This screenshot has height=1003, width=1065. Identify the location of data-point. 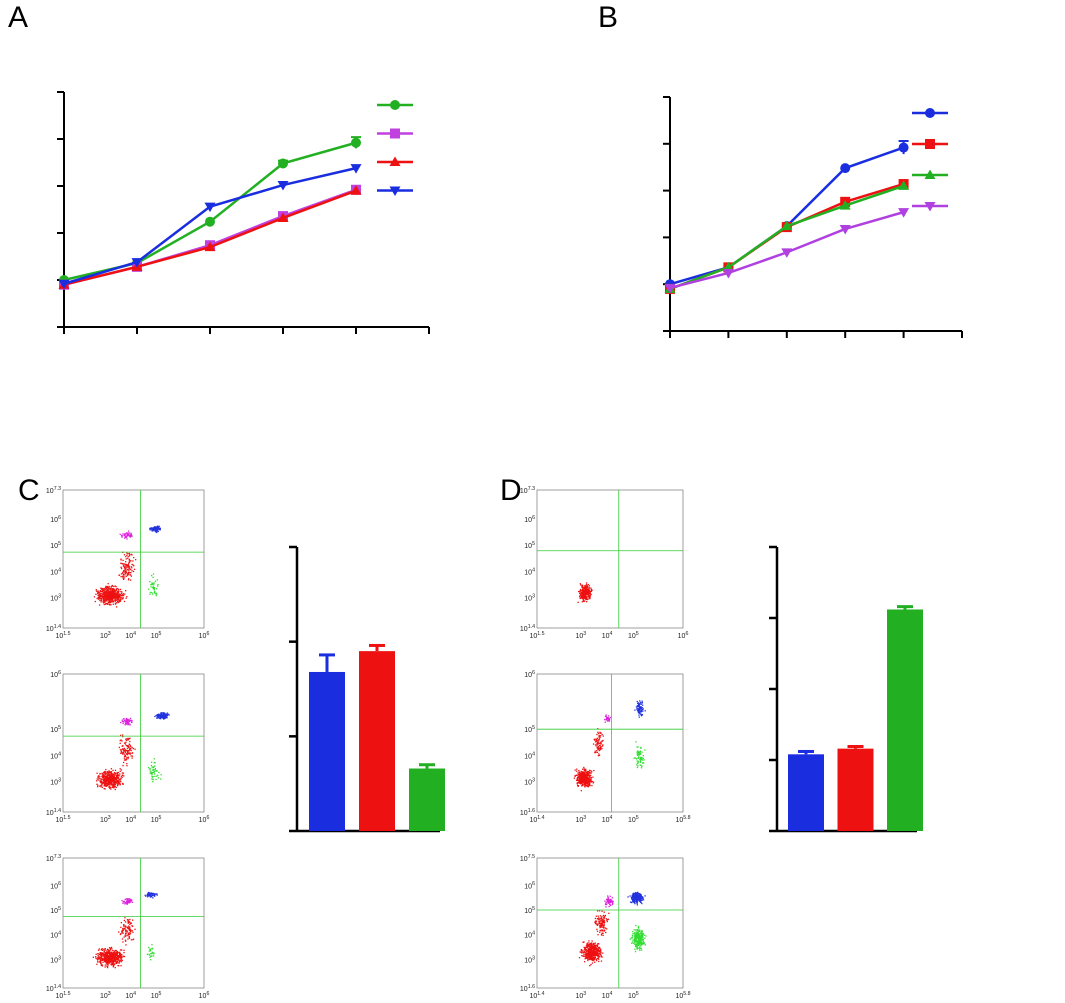
(137, 263).